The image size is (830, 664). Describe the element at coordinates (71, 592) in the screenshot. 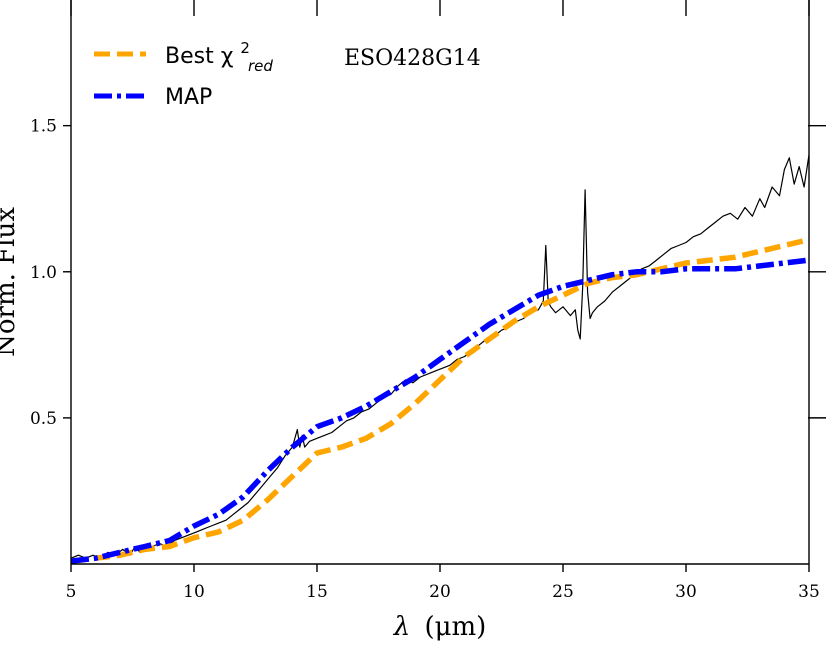

I see `x-tick-label-5: 5` at that location.